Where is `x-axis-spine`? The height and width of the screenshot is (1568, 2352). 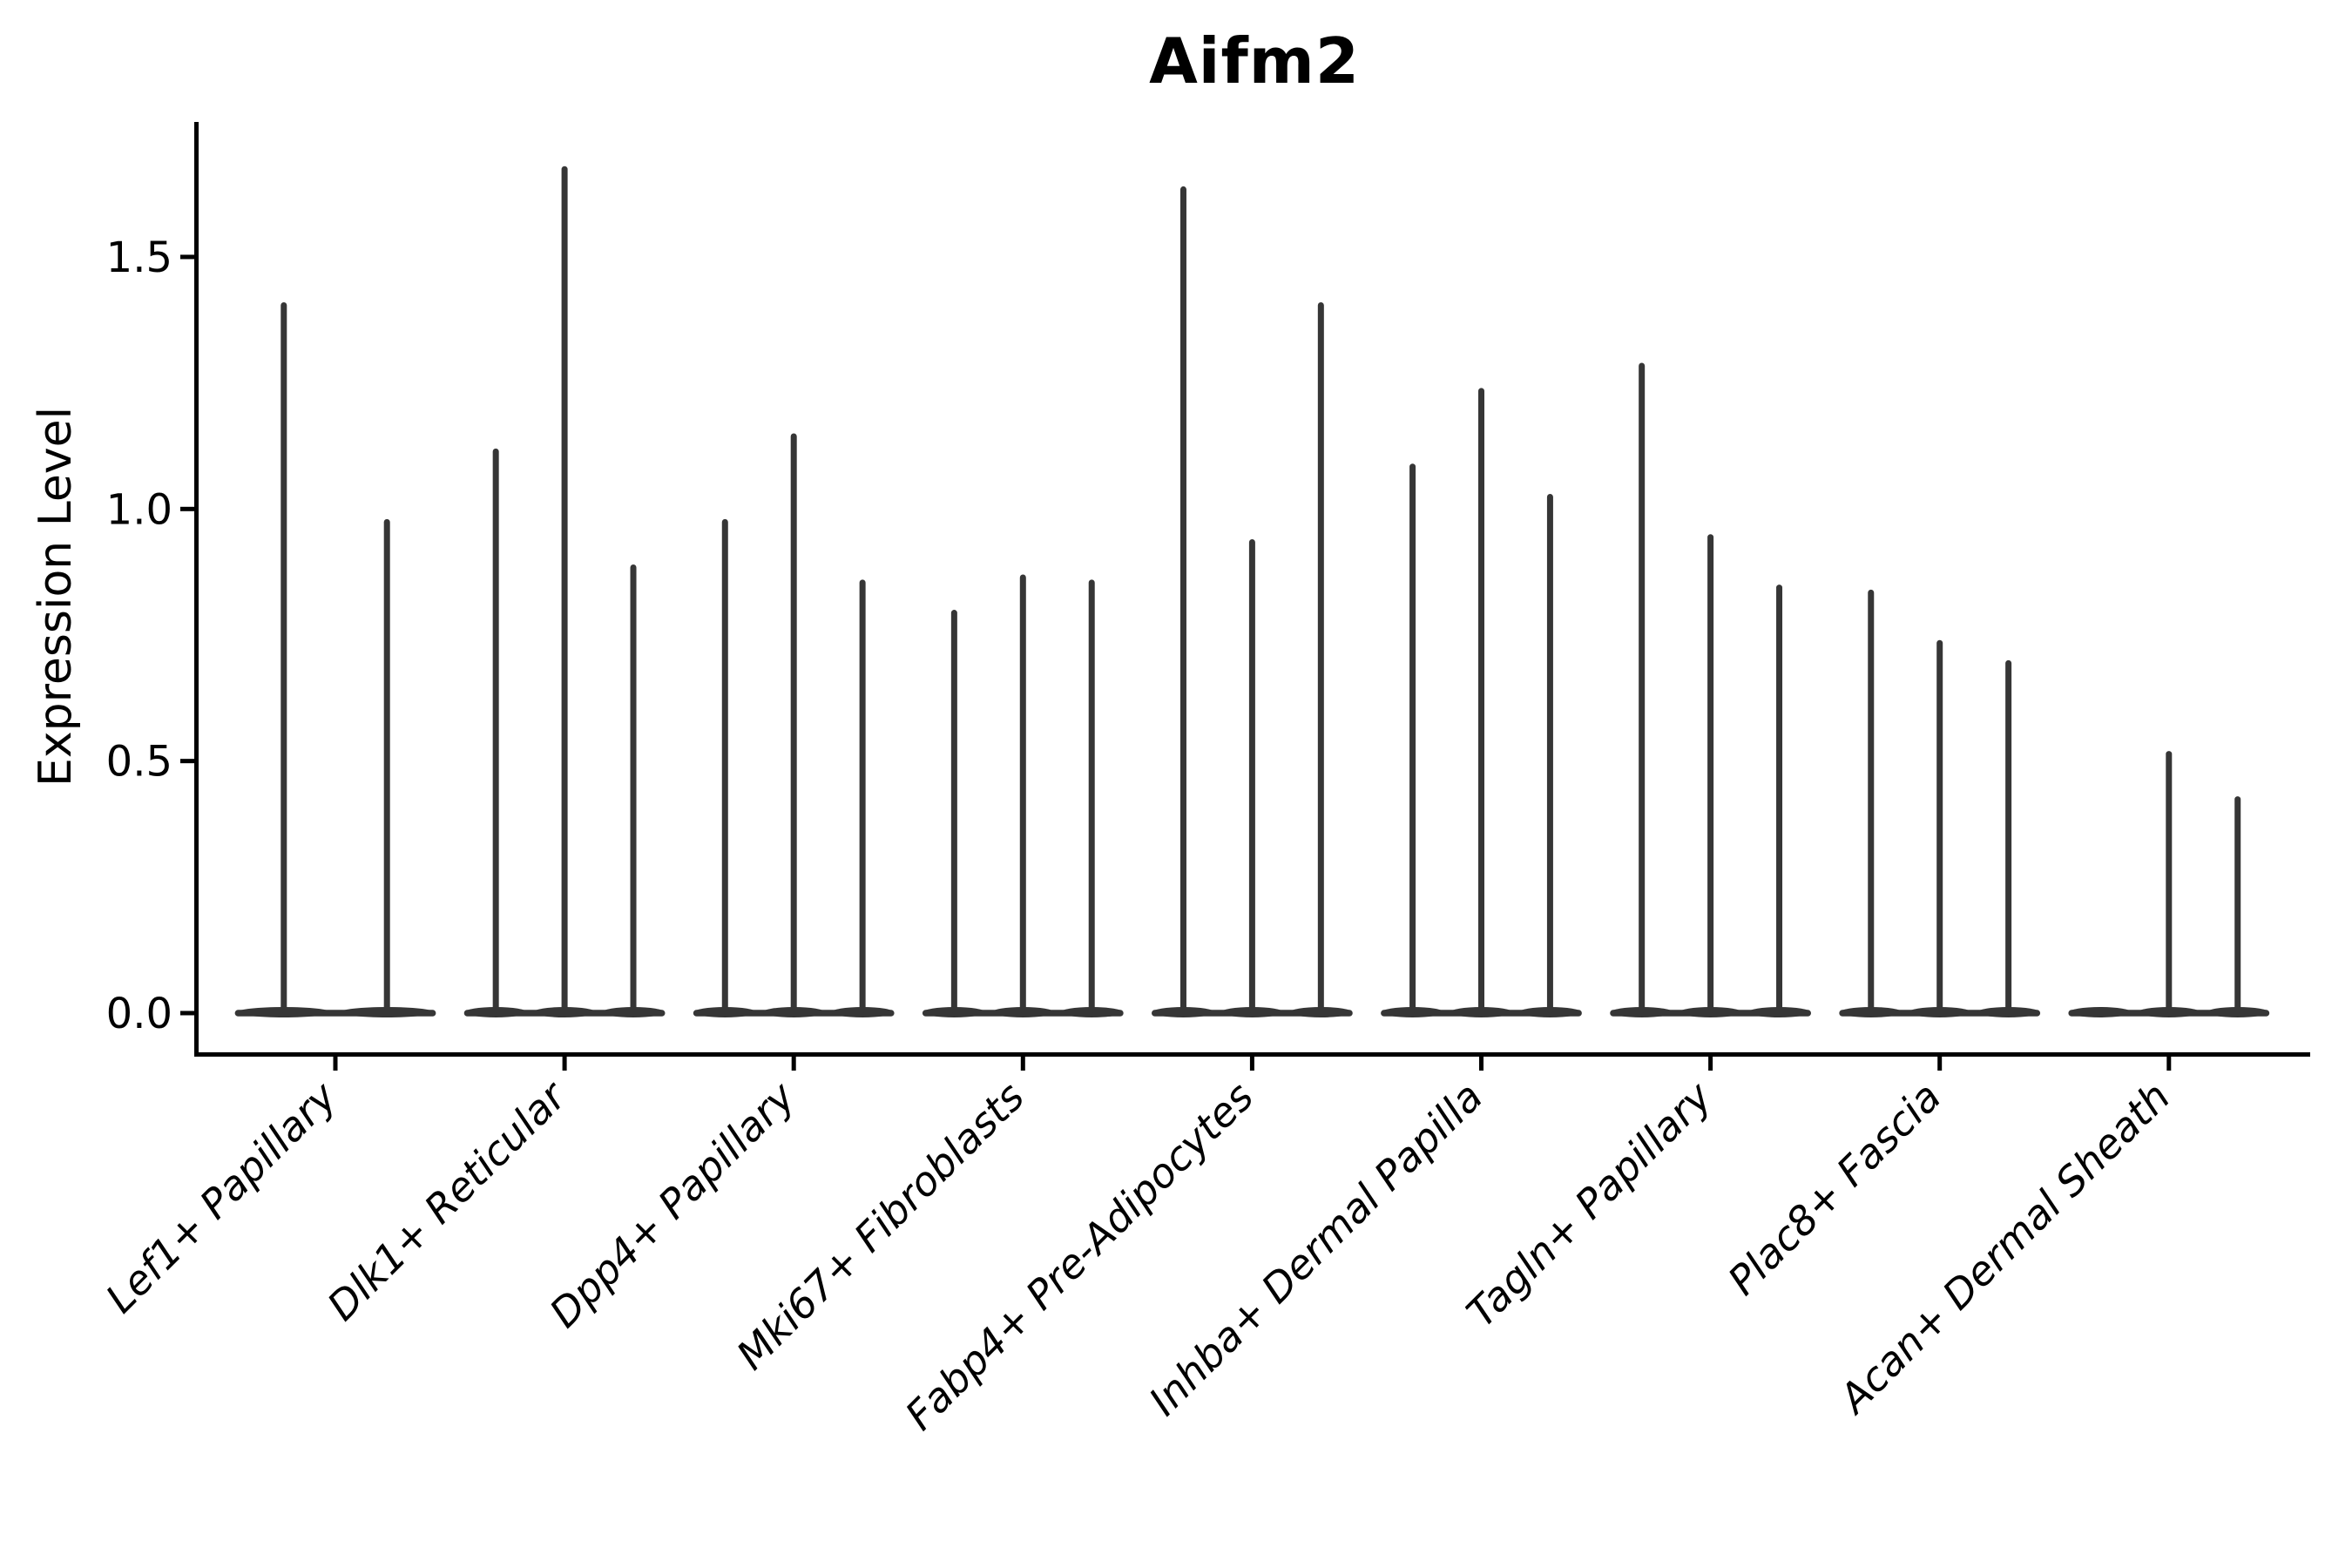 x-axis-spine is located at coordinates (1252, 1054).